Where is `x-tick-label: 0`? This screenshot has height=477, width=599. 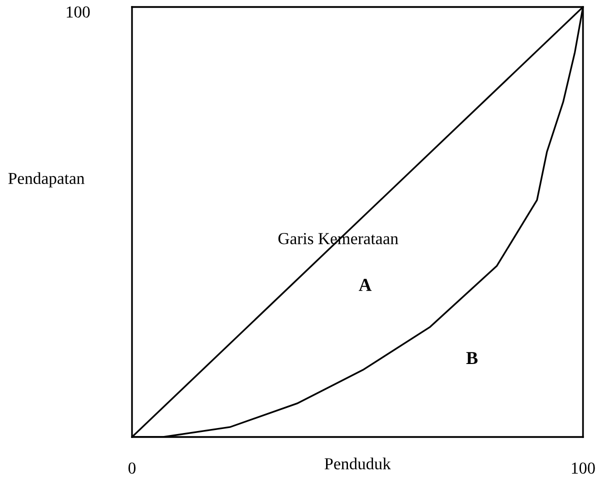
x-tick-label: 0 is located at coordinates (132, 468).